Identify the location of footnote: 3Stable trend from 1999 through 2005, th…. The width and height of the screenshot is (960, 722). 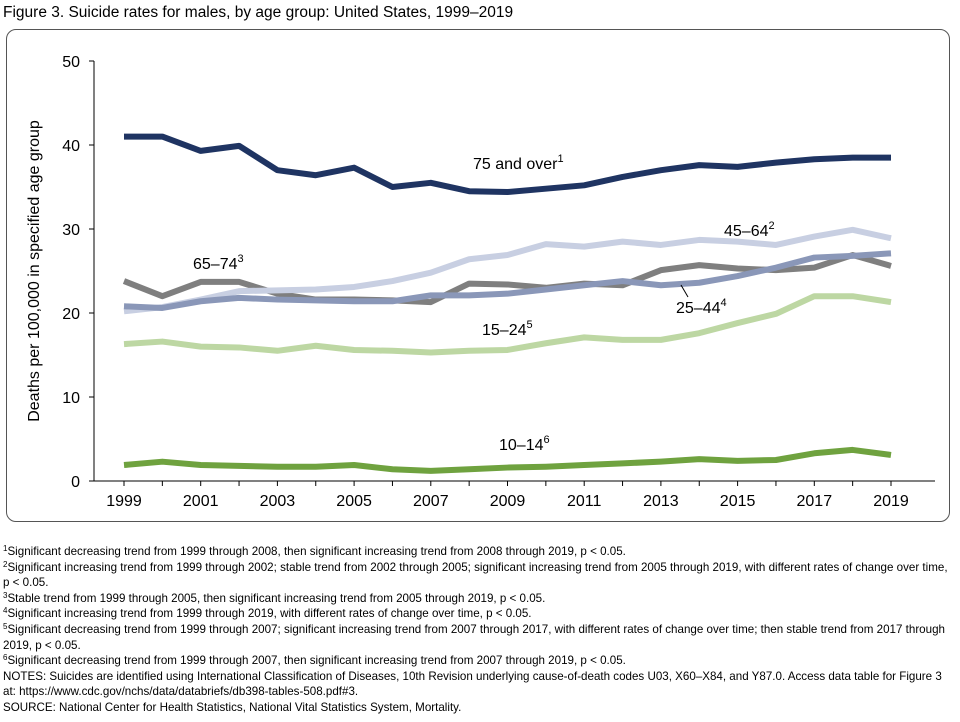
(478, 599).